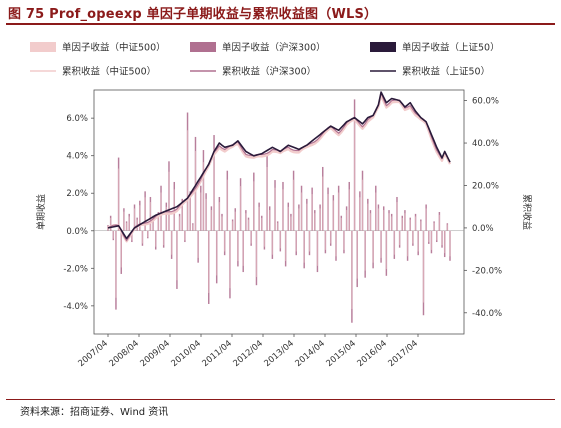 The height and width of the screenshot is (428, 561). I want to click on right-tick-label: 60.0%, so click(485, 102).